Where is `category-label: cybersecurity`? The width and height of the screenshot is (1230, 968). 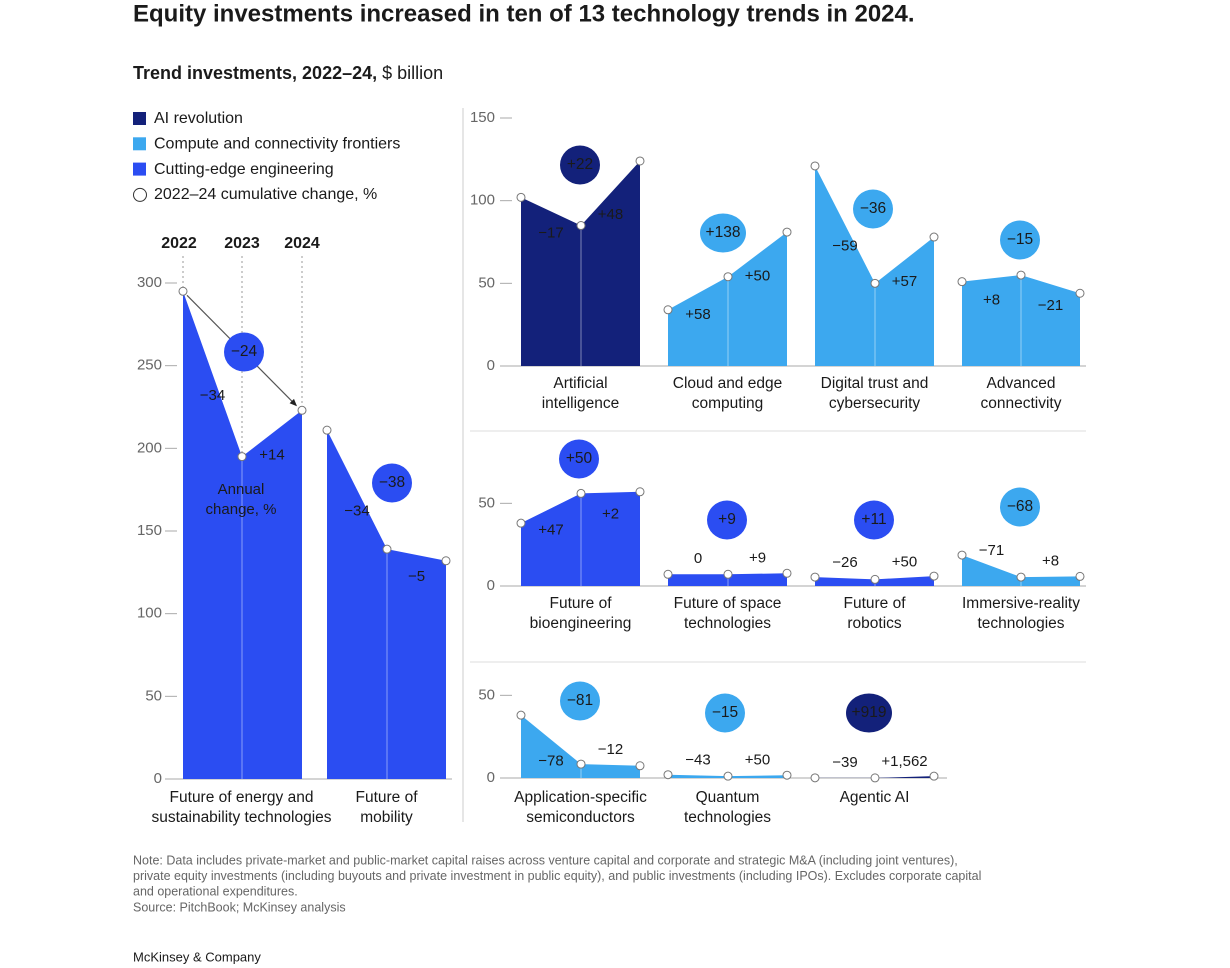
category-label: cybersecurity is located at coordinates (875, 403).